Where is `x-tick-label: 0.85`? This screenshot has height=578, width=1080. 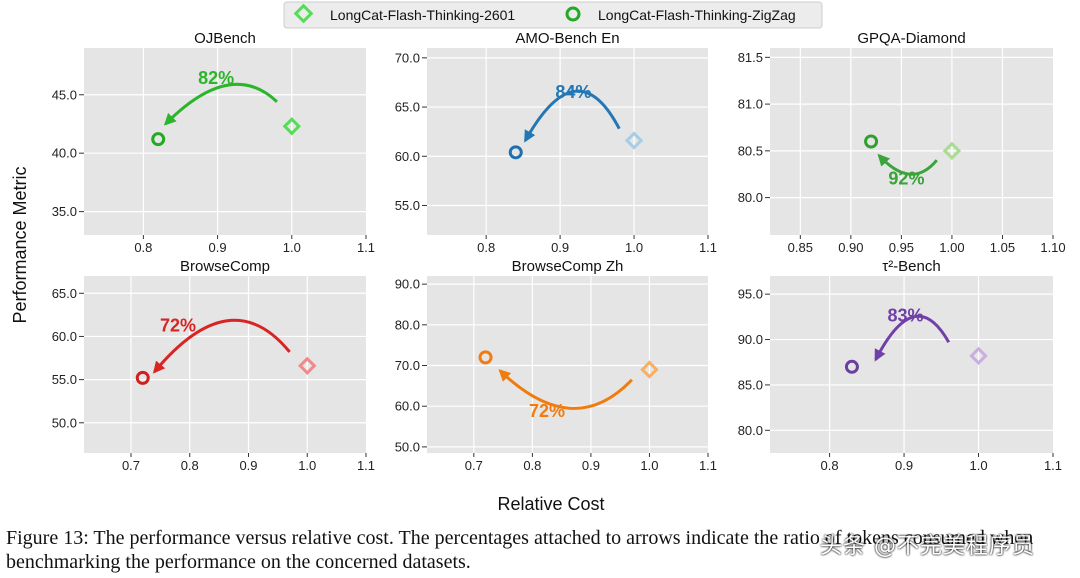 x-tick-label: 0.85 is located at coordinates (800, 247).